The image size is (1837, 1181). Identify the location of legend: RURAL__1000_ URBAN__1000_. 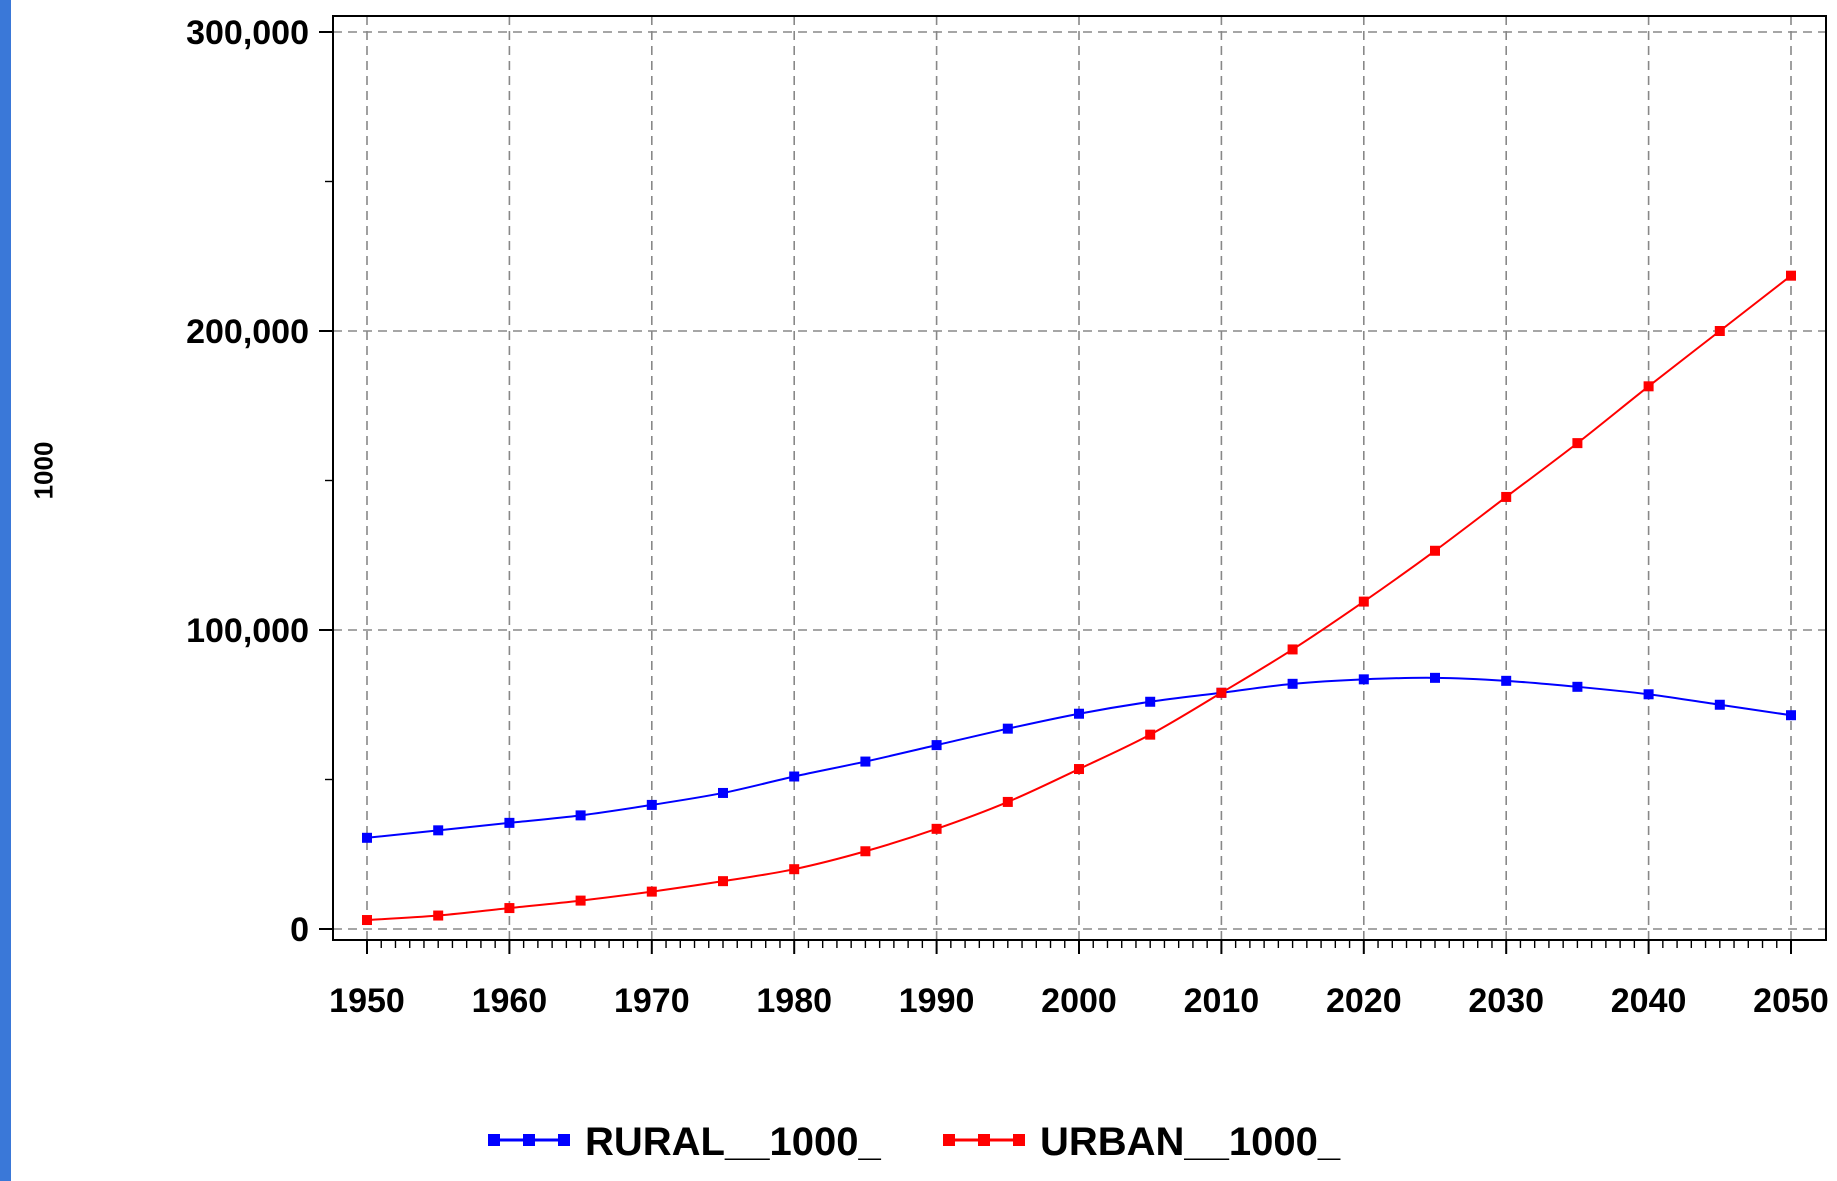
(914, 1142).